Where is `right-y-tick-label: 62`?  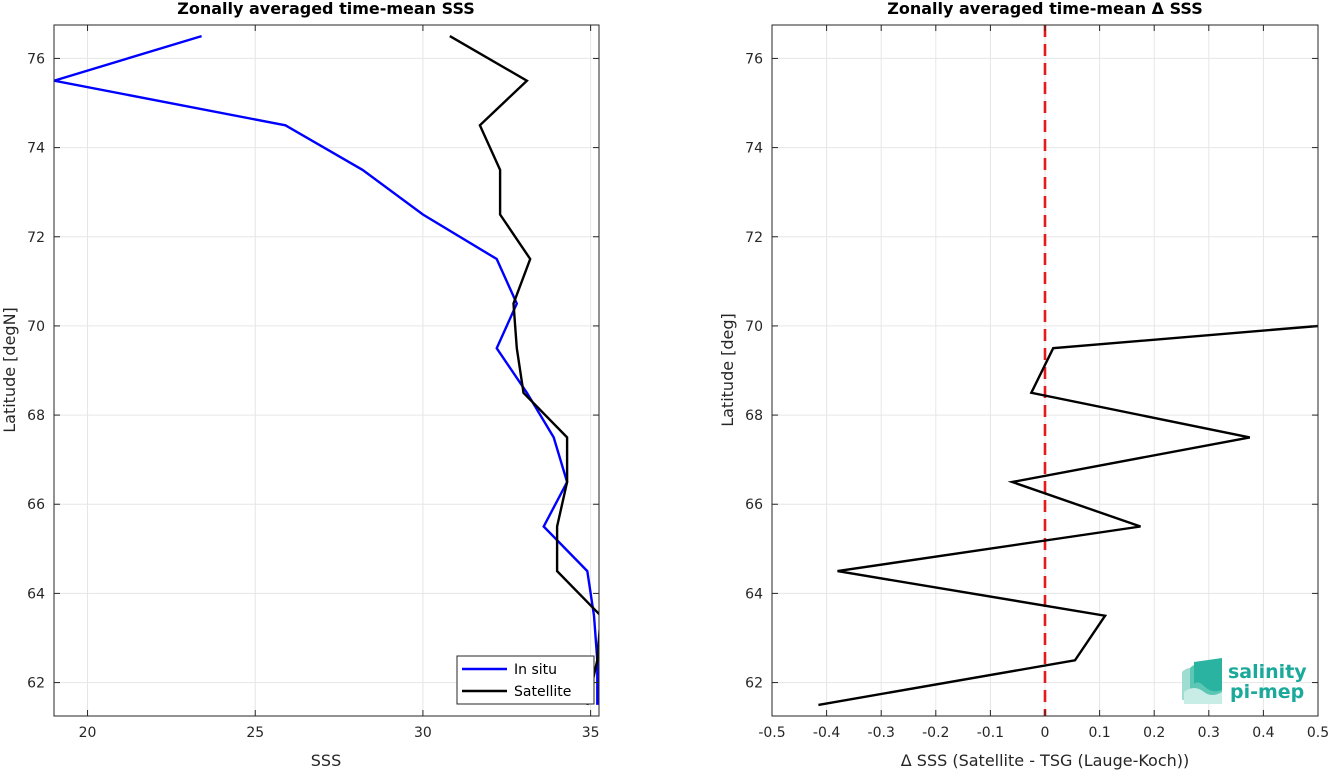
right-y-tick-label: 62 is located at coordinates (754, 684).